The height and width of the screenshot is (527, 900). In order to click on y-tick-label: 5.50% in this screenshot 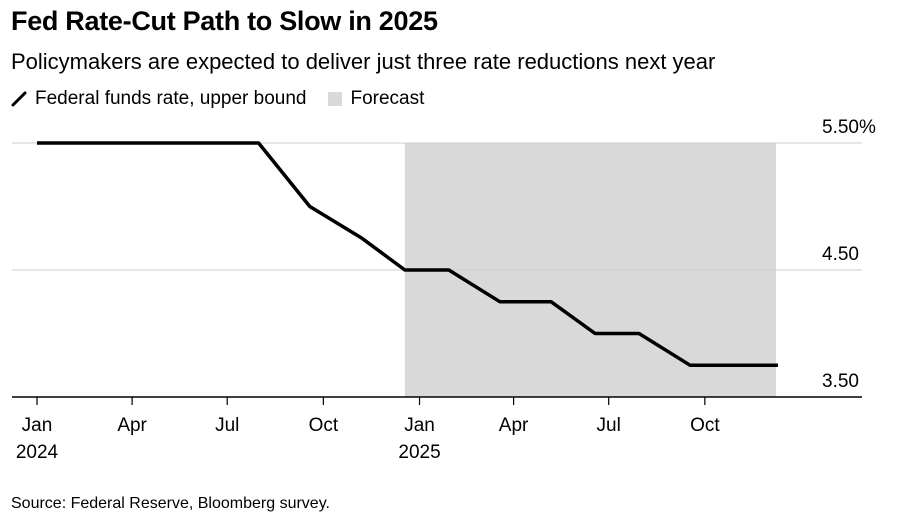, I will do `click(849, 127)`.